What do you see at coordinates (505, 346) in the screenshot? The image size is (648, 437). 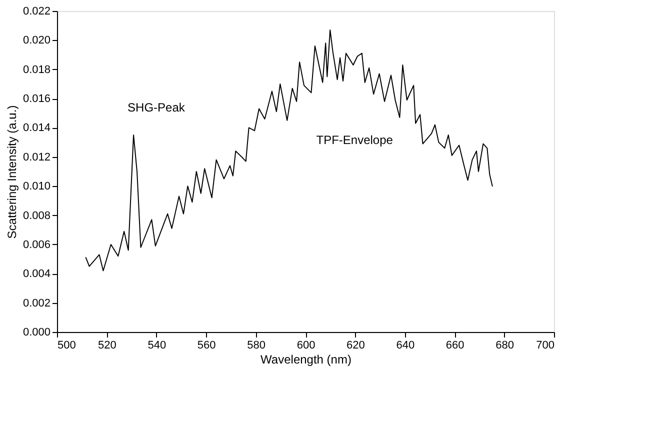 I see `x-tick-label: 680` at bounding box center [505, 346].